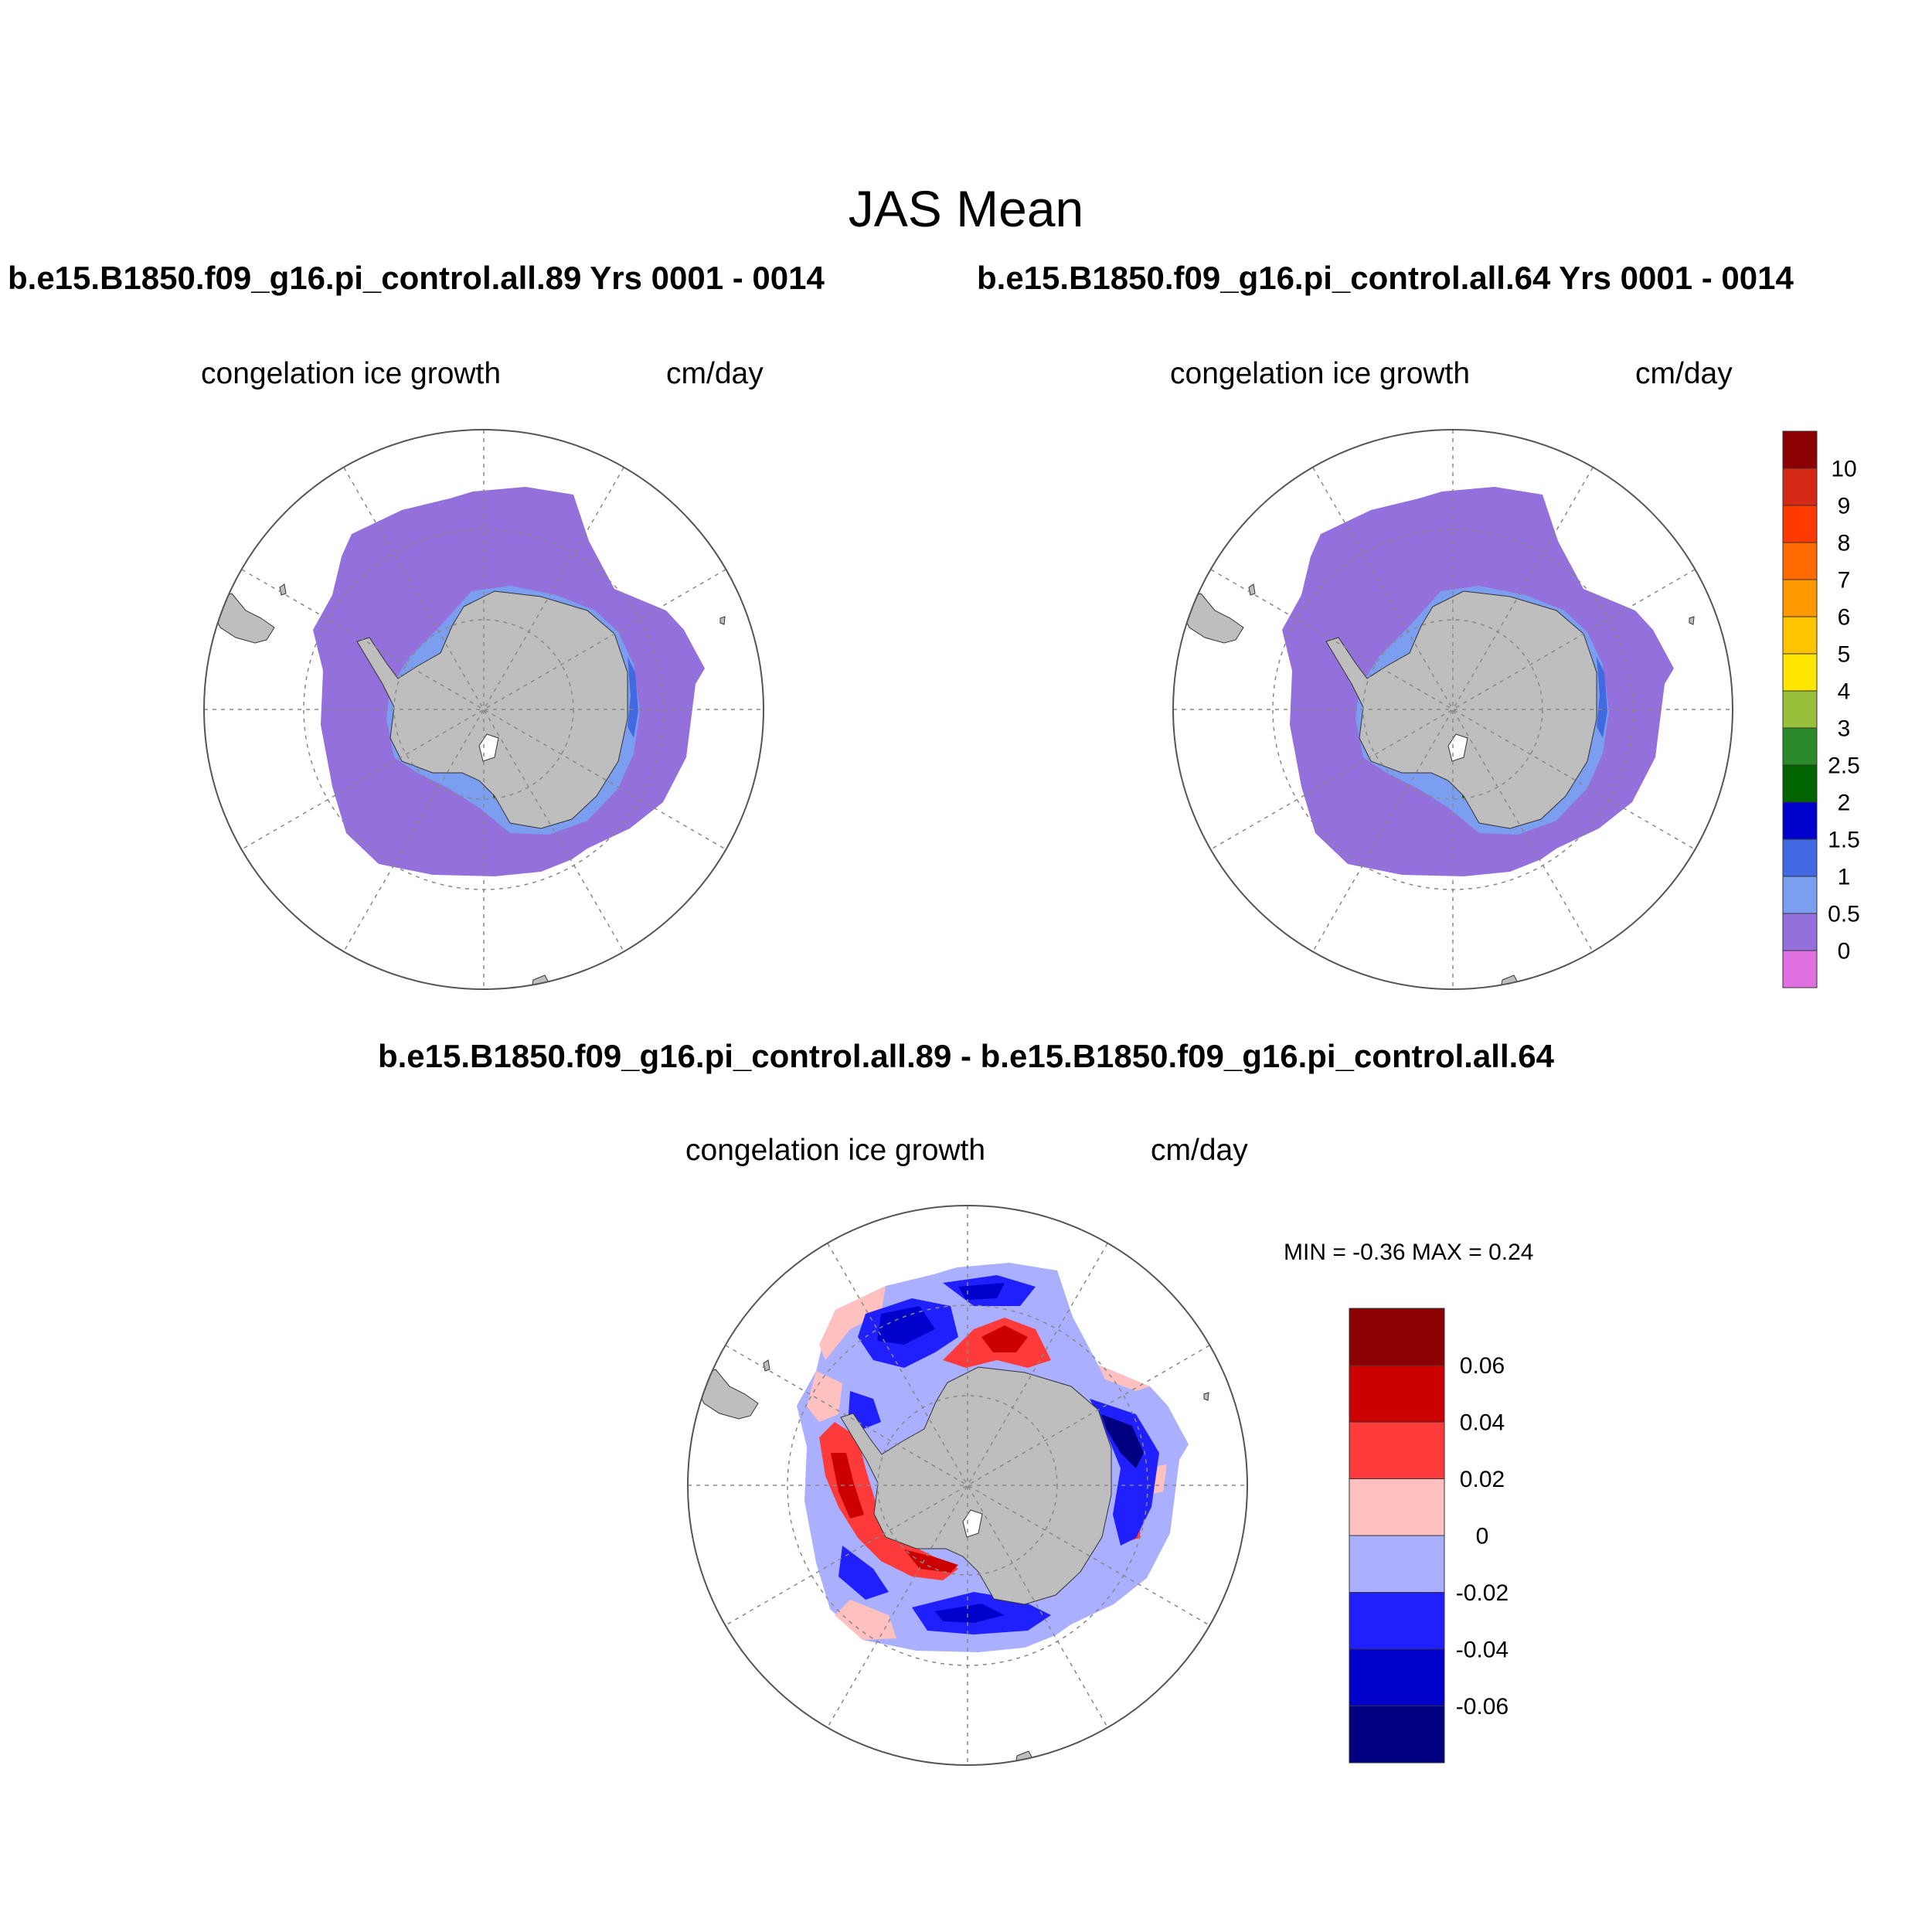 This screenshot has width=1932, height=1932. What do you see at coordinates (1483, 1651) in the screenshot?
I see `diff-colorbar-label: -0.04` at bounding box center [1483, 1651].